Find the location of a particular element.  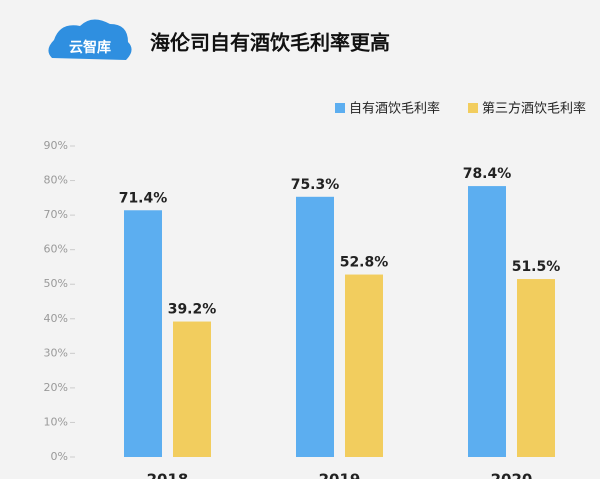

logo-cloud is located at coordinates (90, 39).